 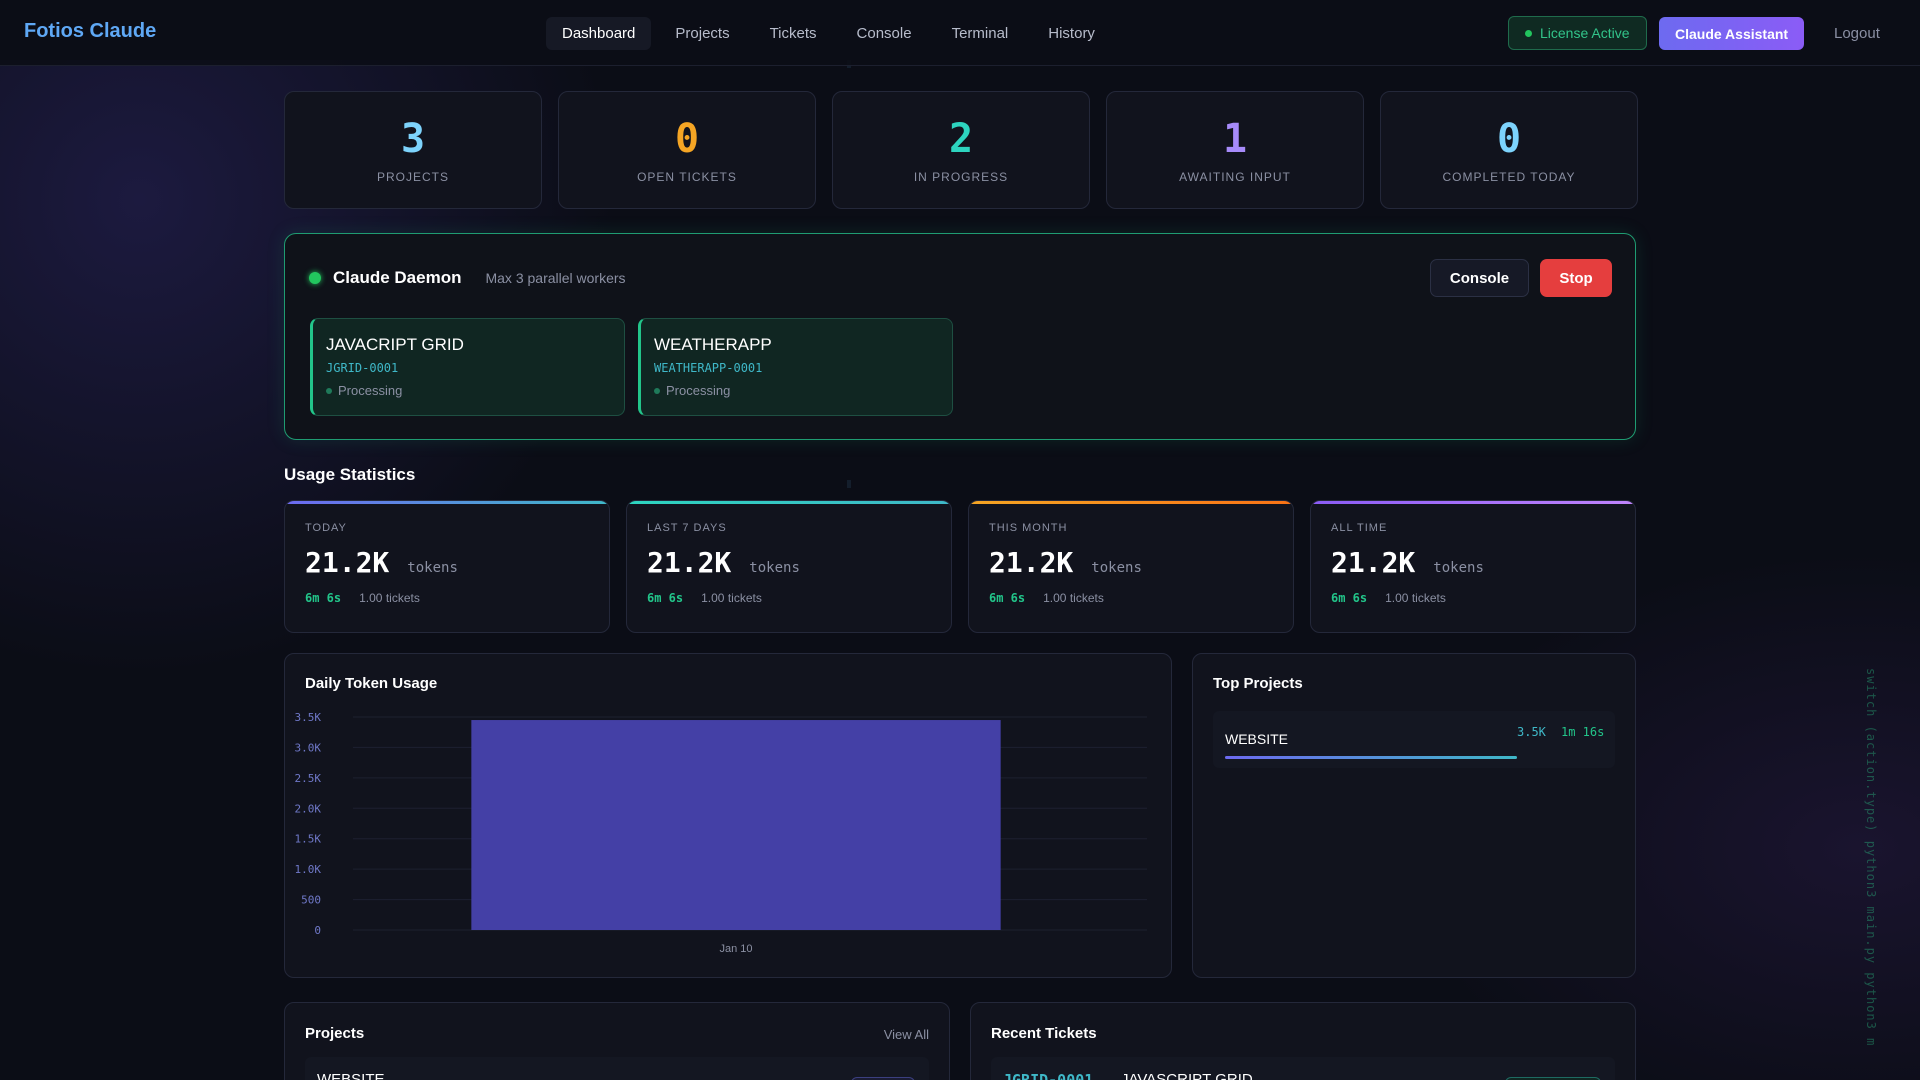 What do you see at coordinates (906, 1034) in the screenshot?
I see `projects-view-all-link: View All` at bounding box center [906, 1034].